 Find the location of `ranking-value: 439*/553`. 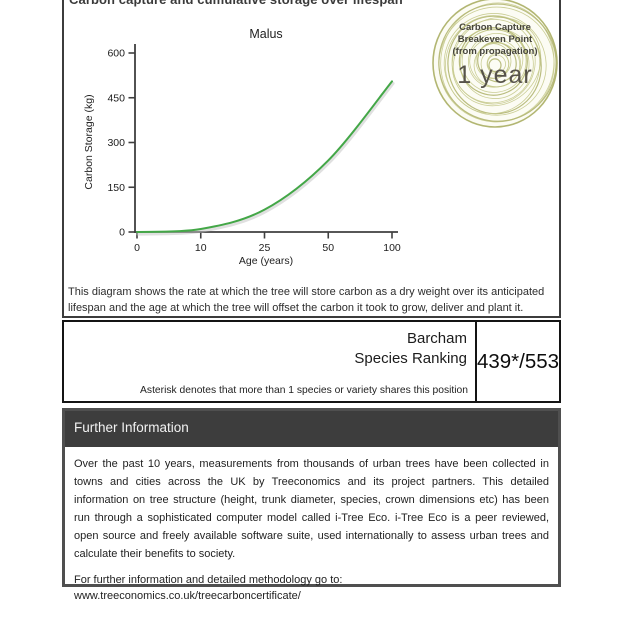

ranking-value: 439*/553 is located at coordinates (518, 361).